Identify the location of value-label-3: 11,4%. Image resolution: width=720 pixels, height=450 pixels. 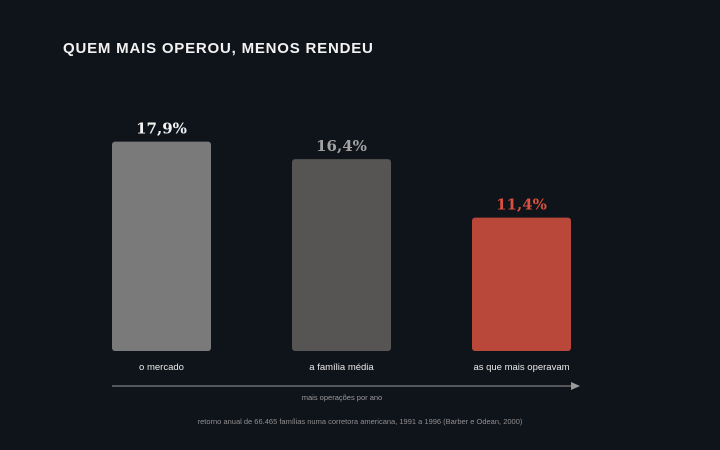
(521, 205).